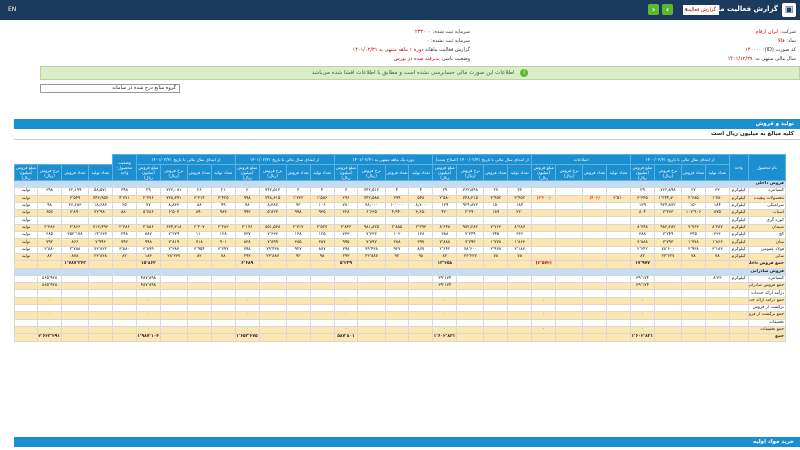 The height and width of the screenshot is (450, 800). Describe the element at coordinates (148, 264) in the screenshot. I see `table-cell: ۱۵٬۸۶۳` at that location.